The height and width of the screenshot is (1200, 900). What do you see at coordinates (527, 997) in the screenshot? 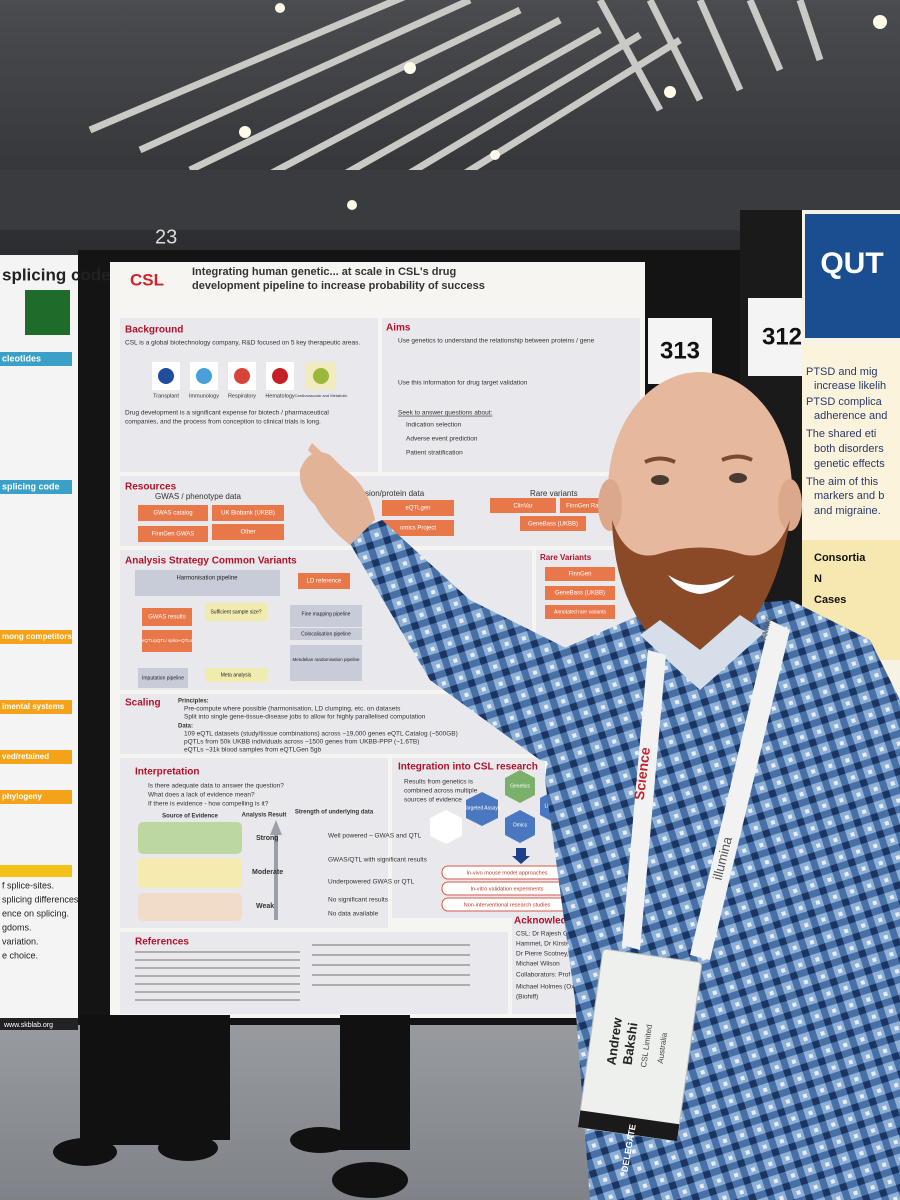
I see `ack: (Biohiff)` at bounding box center [527, 997].